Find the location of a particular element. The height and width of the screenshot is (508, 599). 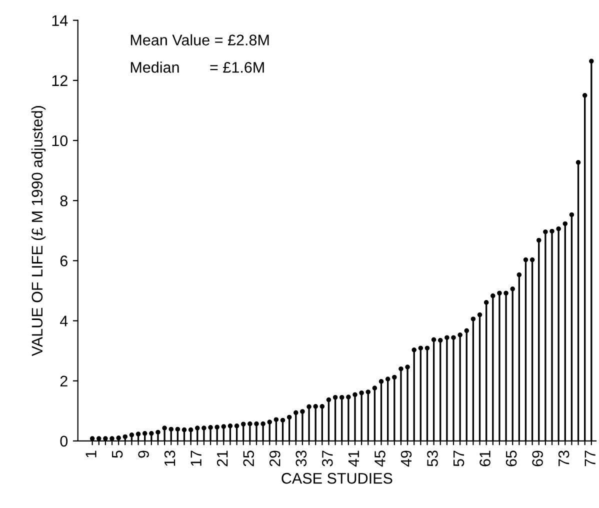

x-tick-label: 9 is located at coordinates (143, 454).